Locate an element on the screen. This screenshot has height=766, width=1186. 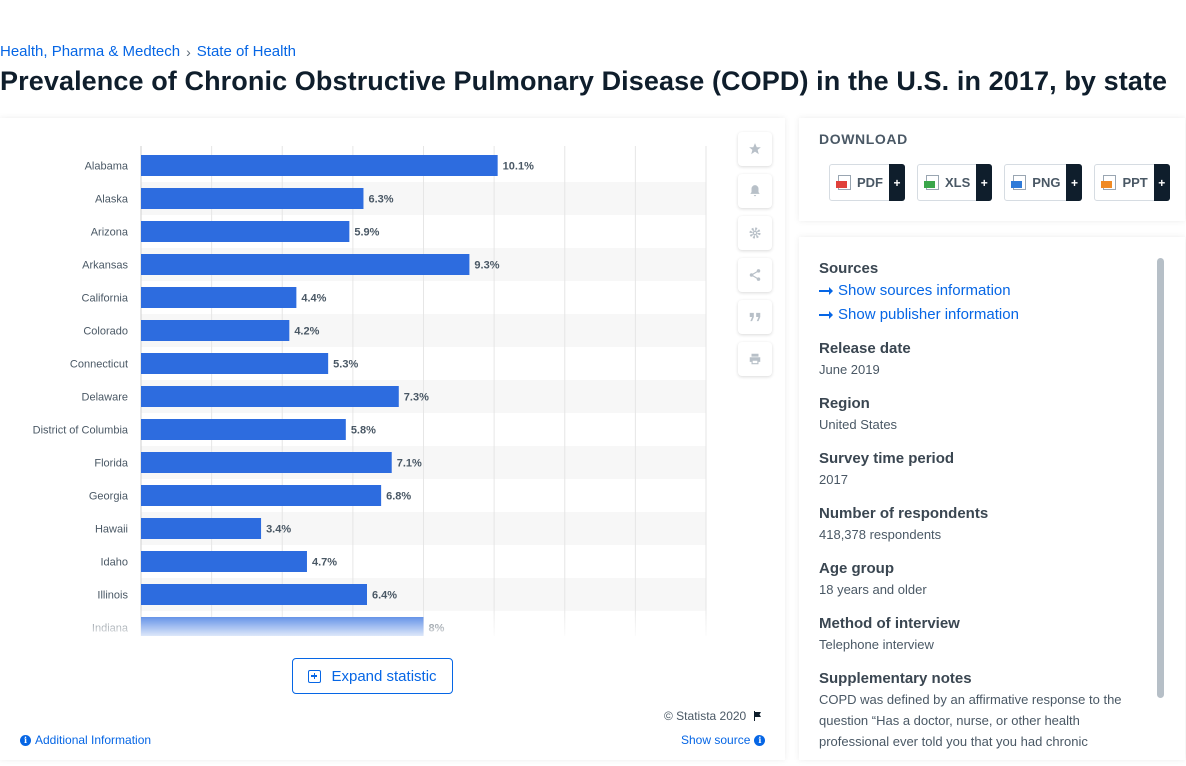
expand-statistic-label: Expand statistic is located at coordinates (384, 676).